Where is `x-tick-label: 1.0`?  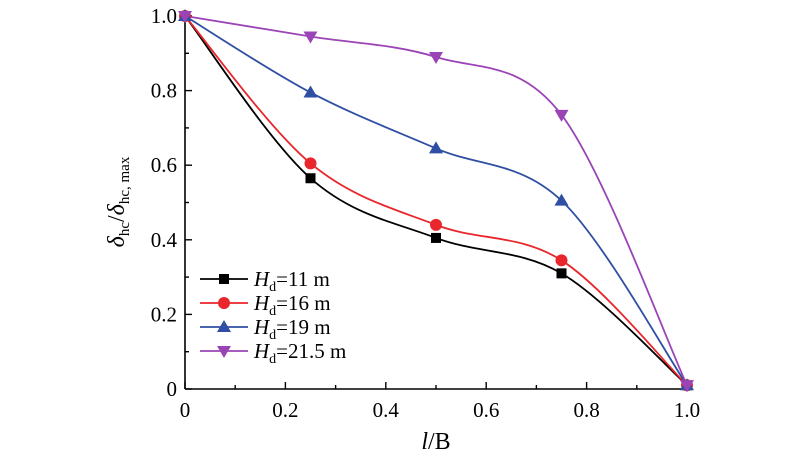
x-tick-label: 1.0 is located at coordinates (687, 410).